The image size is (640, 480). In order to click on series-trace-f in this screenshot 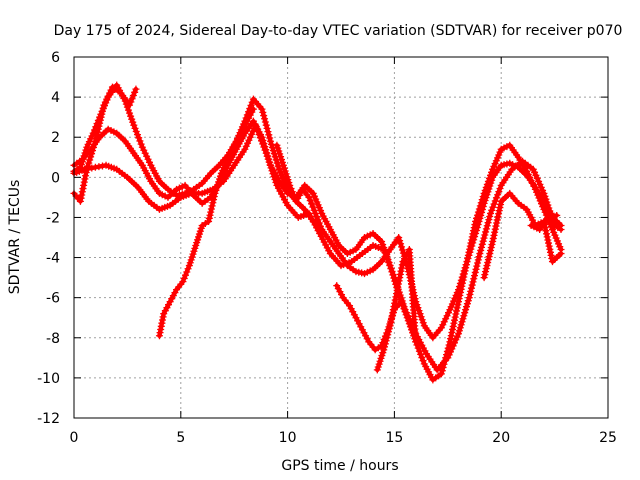, I will do `click(299, 187)`.